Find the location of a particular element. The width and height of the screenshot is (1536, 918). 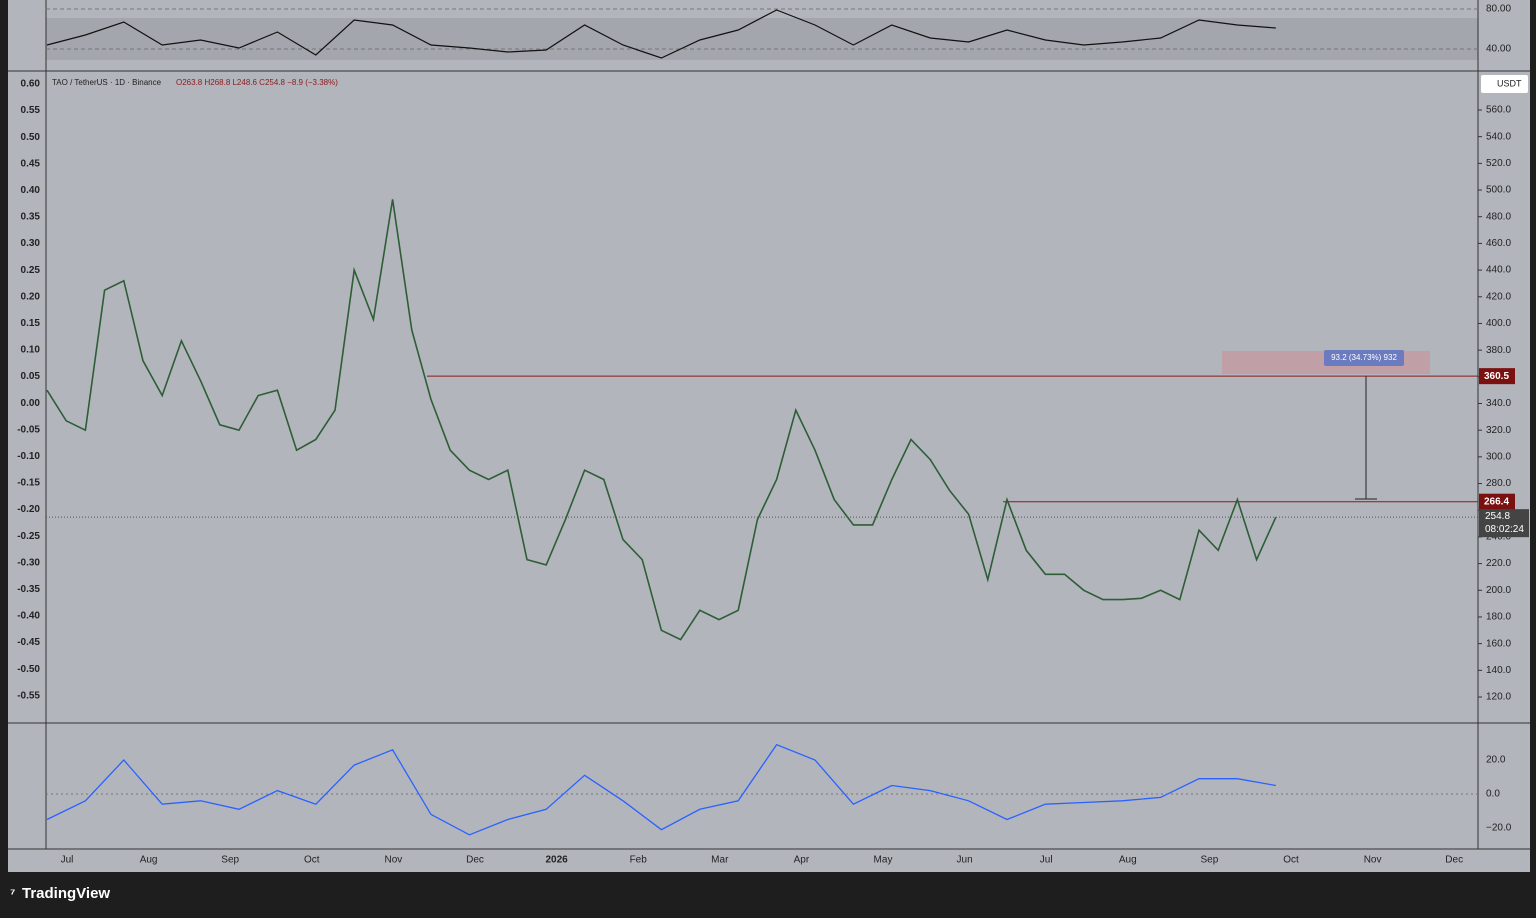

left-axis-label: -0.50 is located at coordinates (28, 669).